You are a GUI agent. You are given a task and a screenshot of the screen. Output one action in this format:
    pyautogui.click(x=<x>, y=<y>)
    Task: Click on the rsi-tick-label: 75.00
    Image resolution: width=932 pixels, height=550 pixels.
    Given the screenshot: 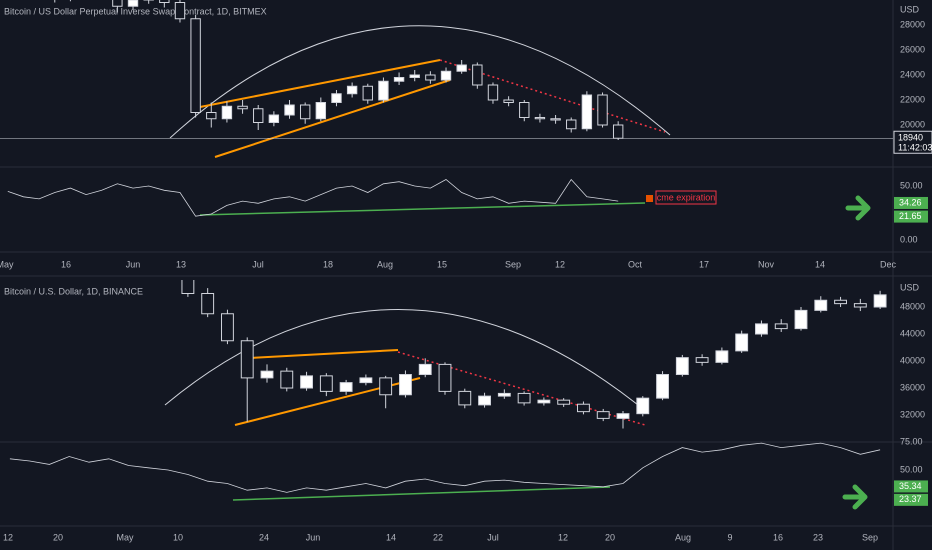 What is the action you would take?
    pyautogui.click(x=911, y=441)
    